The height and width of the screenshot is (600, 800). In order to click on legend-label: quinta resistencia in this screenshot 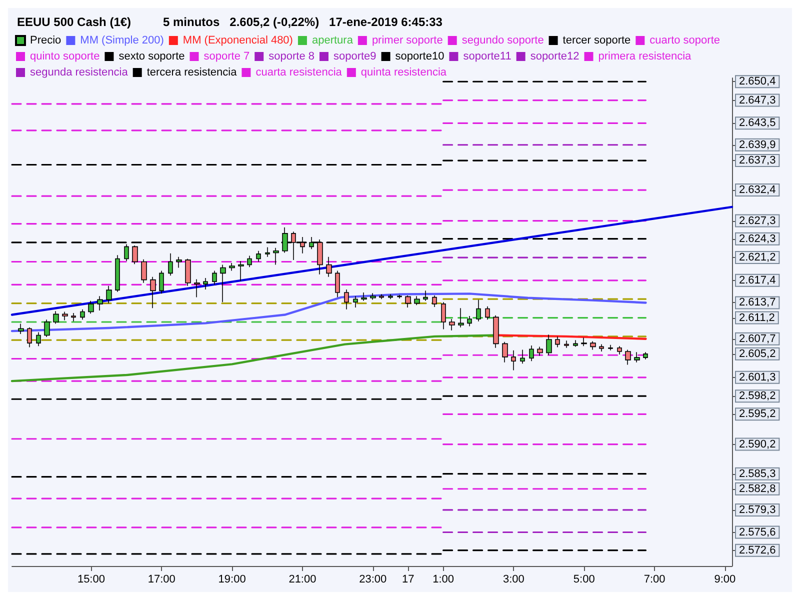, I will do `click(404, 72)`.